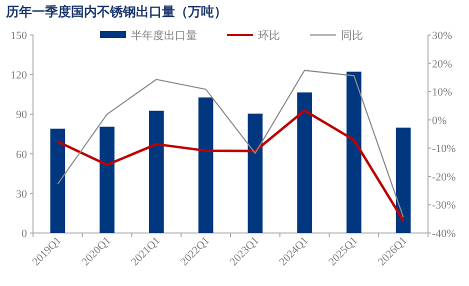  What do you see at coordinates (22, 194) in the screenshot?
I see `y-tick-label: 30` at bounding box center [22, 194].